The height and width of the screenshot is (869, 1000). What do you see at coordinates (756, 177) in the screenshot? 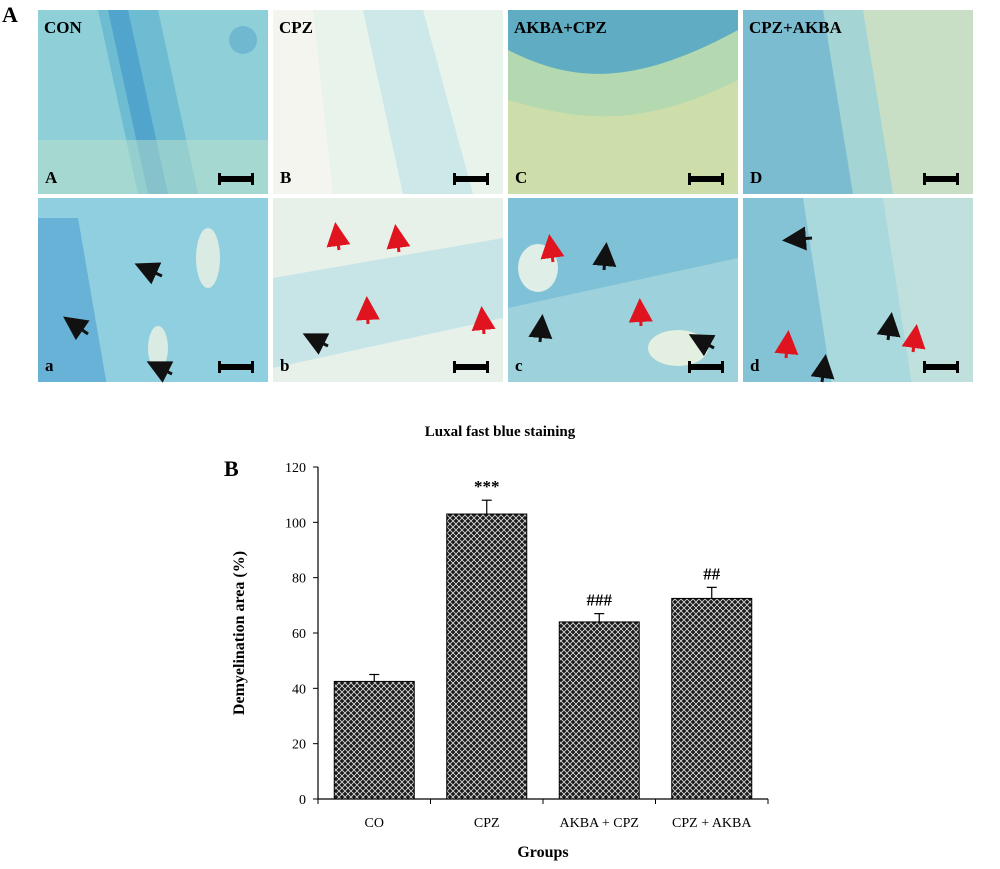
I see `panel-label: D` at bounding box center [756, 177].